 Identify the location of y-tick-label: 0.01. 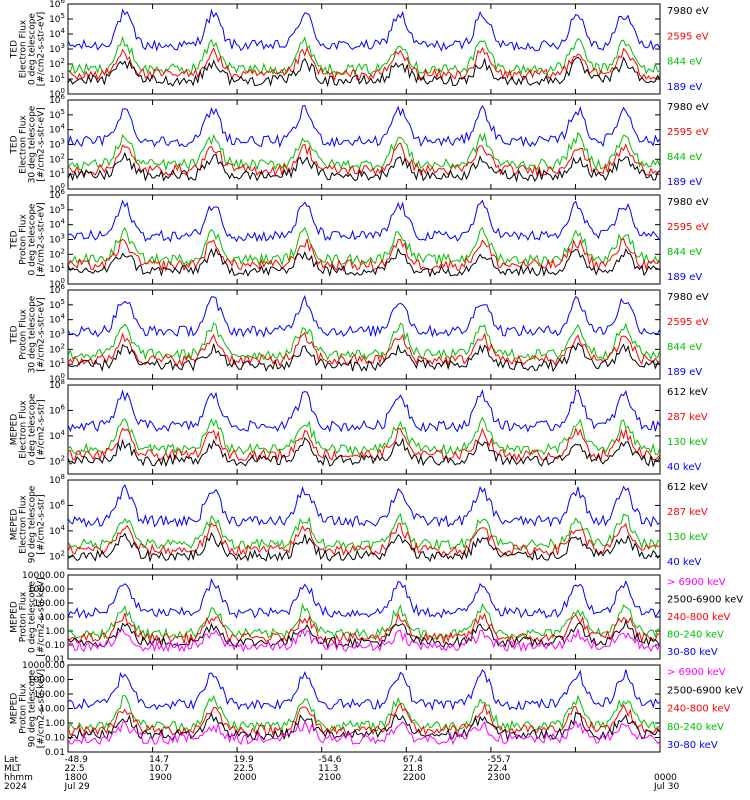
(55, 753).